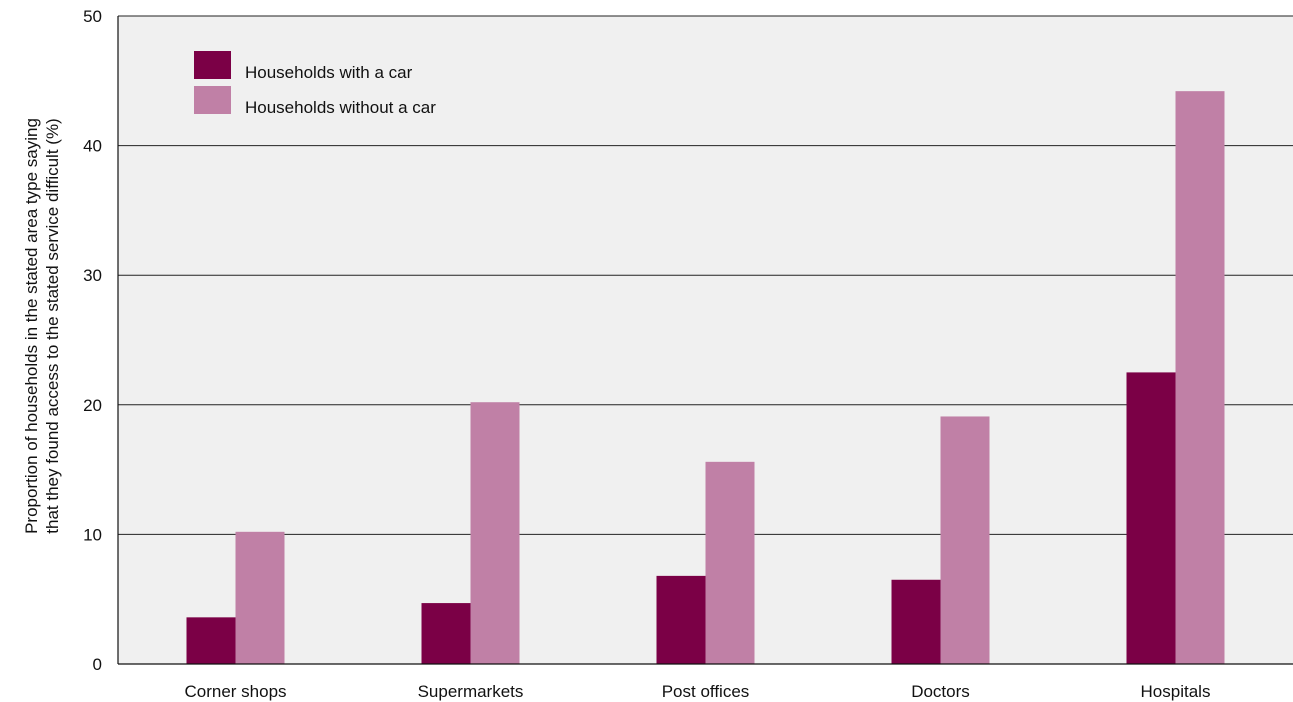  I want to click on y-tick-label: 10, so click(92, 534).